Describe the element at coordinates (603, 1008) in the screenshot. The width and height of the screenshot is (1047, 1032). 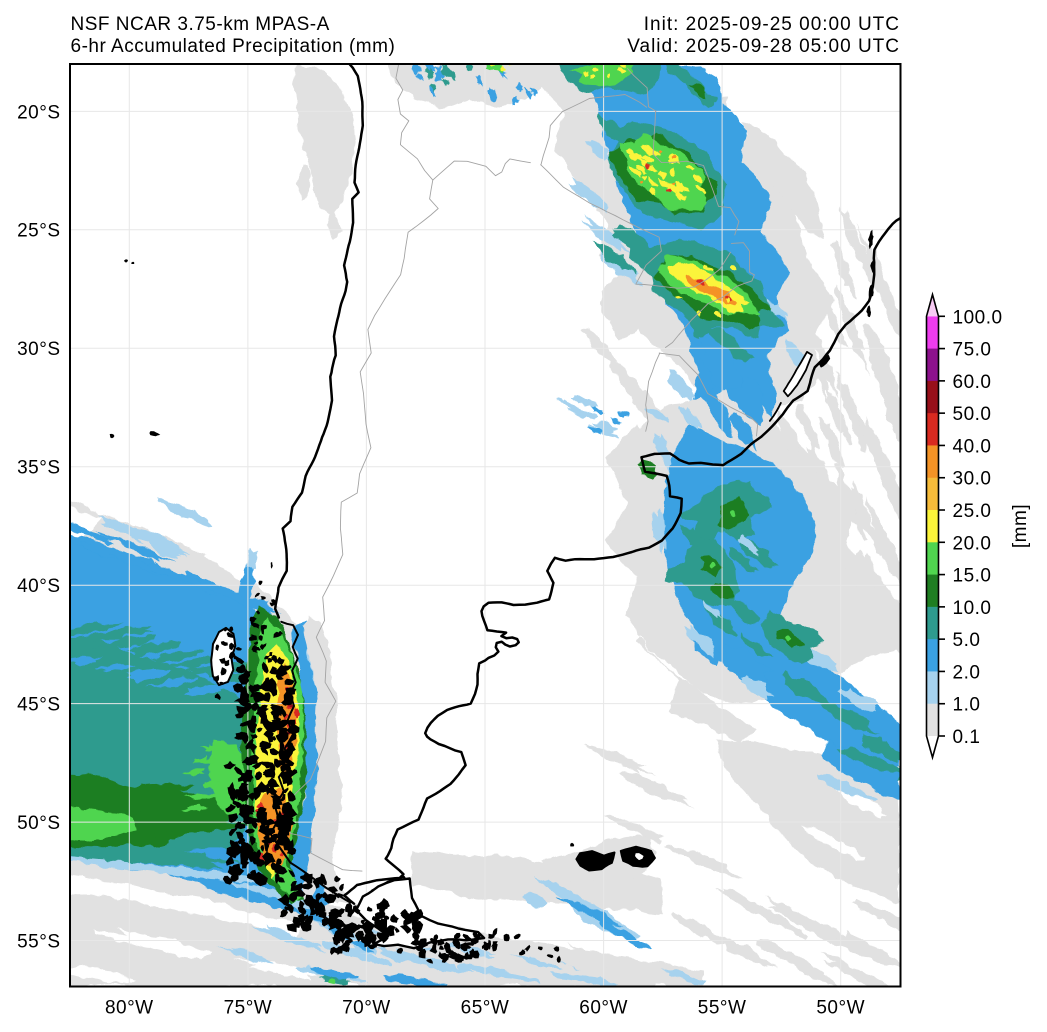
I see `svg-text: 60°W` at that location.